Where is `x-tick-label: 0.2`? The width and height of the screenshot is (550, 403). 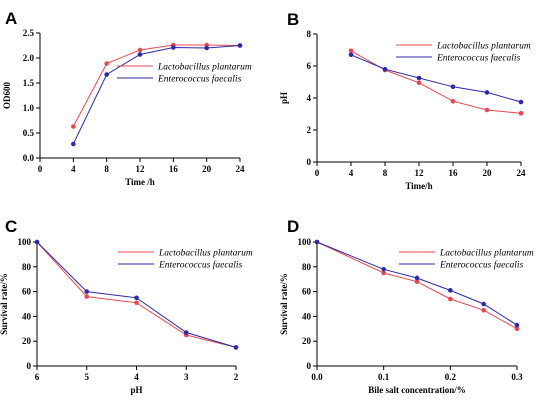
x-tick-label: 0.2 is located at coordinates (451, 377).